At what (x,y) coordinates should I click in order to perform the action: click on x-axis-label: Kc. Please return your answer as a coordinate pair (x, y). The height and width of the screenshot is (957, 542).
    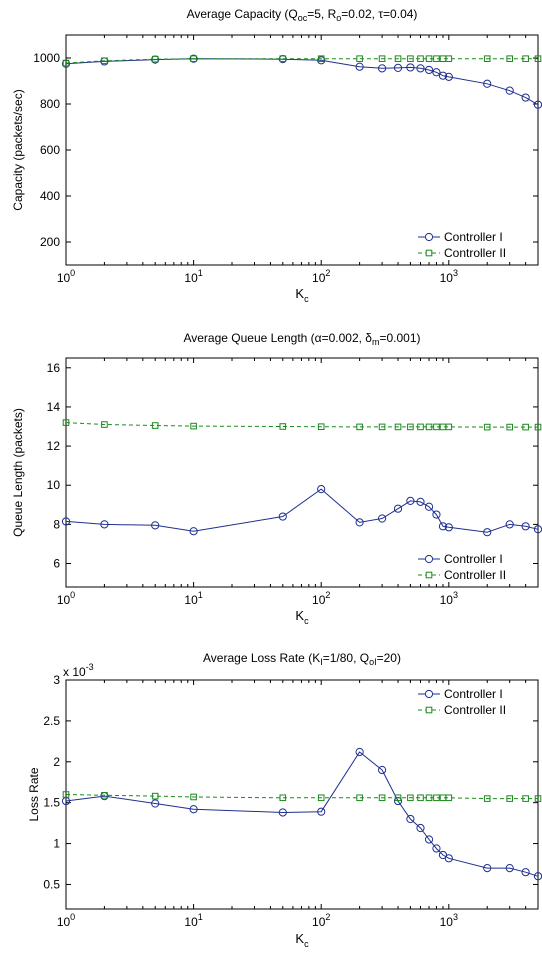
    Looking at the image, I should click on (302, 940).